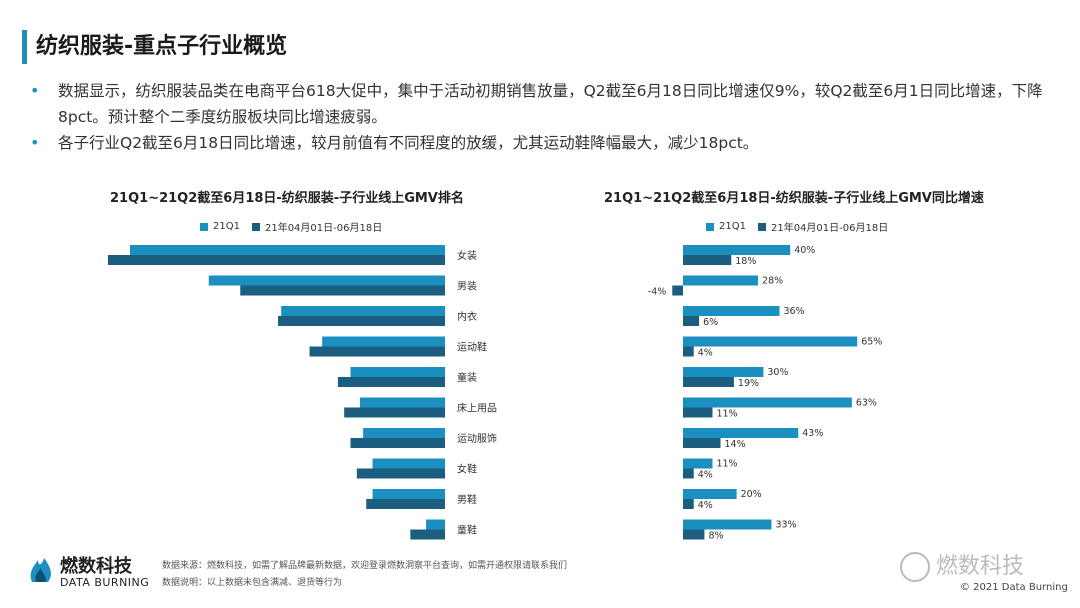 This screenshot has height=608, width=1080. I want to click on brand-name: 燃数科技, so click(96, 566).